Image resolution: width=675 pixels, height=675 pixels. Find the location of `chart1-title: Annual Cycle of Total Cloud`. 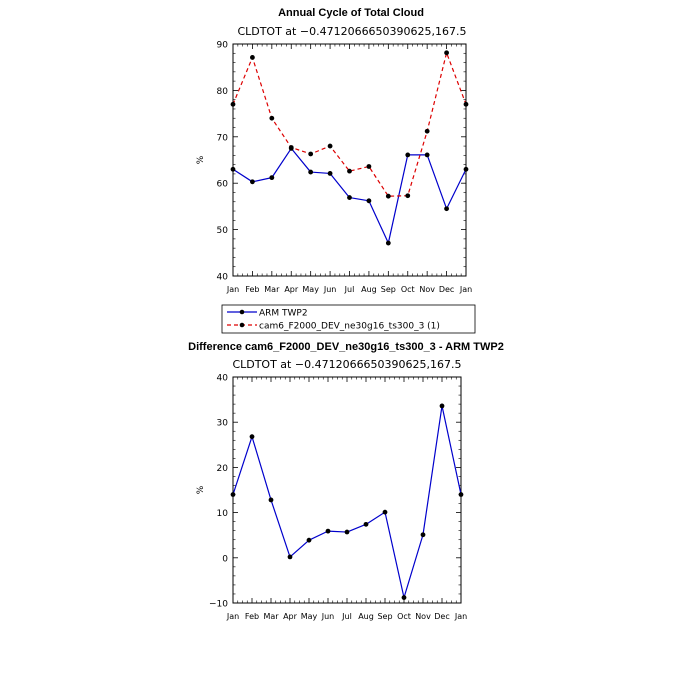

chart1-title: Annual Cycle of Total Cloud is located at coordinates (351, 13).